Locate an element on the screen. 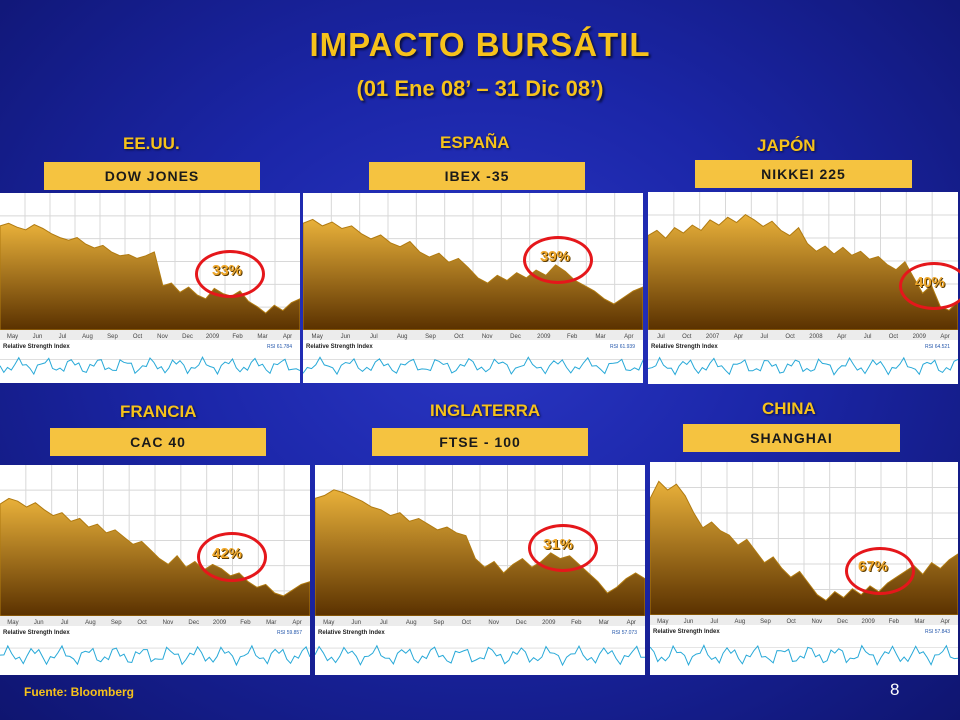 The width and height of the screenshot is (960, 720). rsi-value: RSI 61.784 is located at coordinates (279, 347).